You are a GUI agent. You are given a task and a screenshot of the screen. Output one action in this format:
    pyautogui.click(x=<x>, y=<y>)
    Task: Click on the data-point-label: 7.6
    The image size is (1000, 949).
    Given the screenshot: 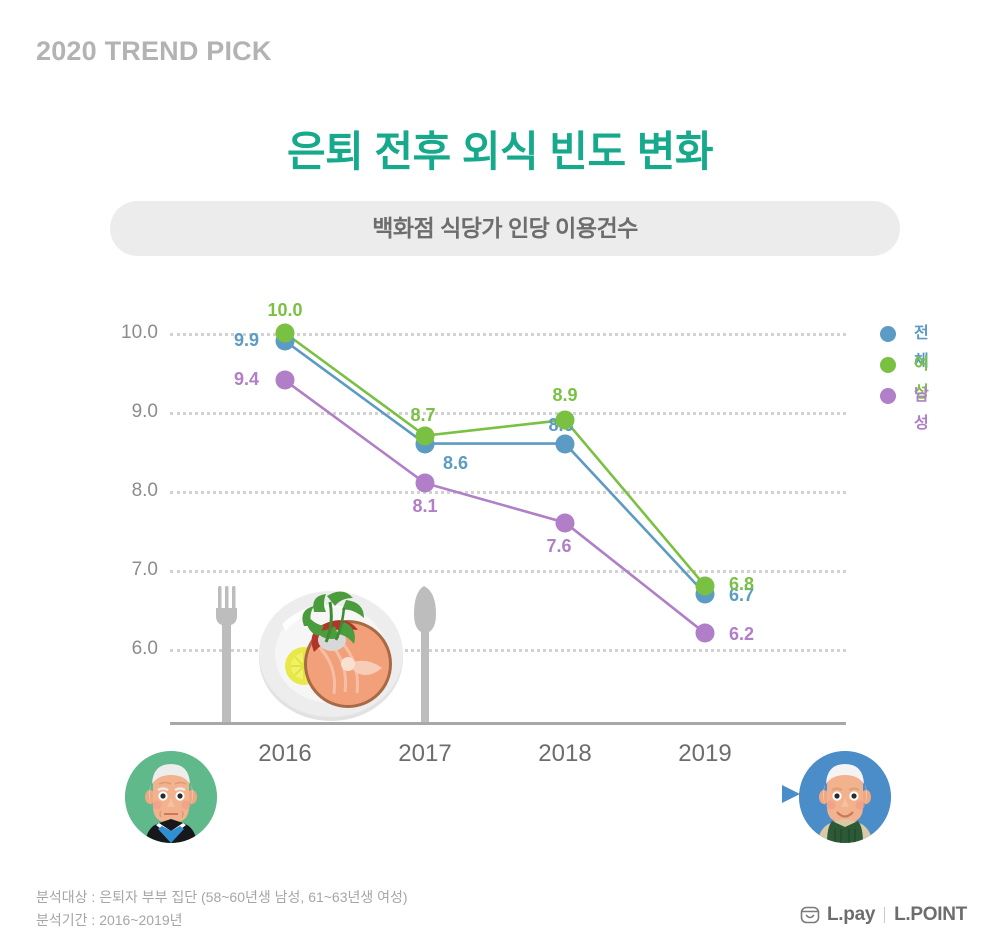 What is the action you would take?
    pyautogui.click(x=559, y=545)
    